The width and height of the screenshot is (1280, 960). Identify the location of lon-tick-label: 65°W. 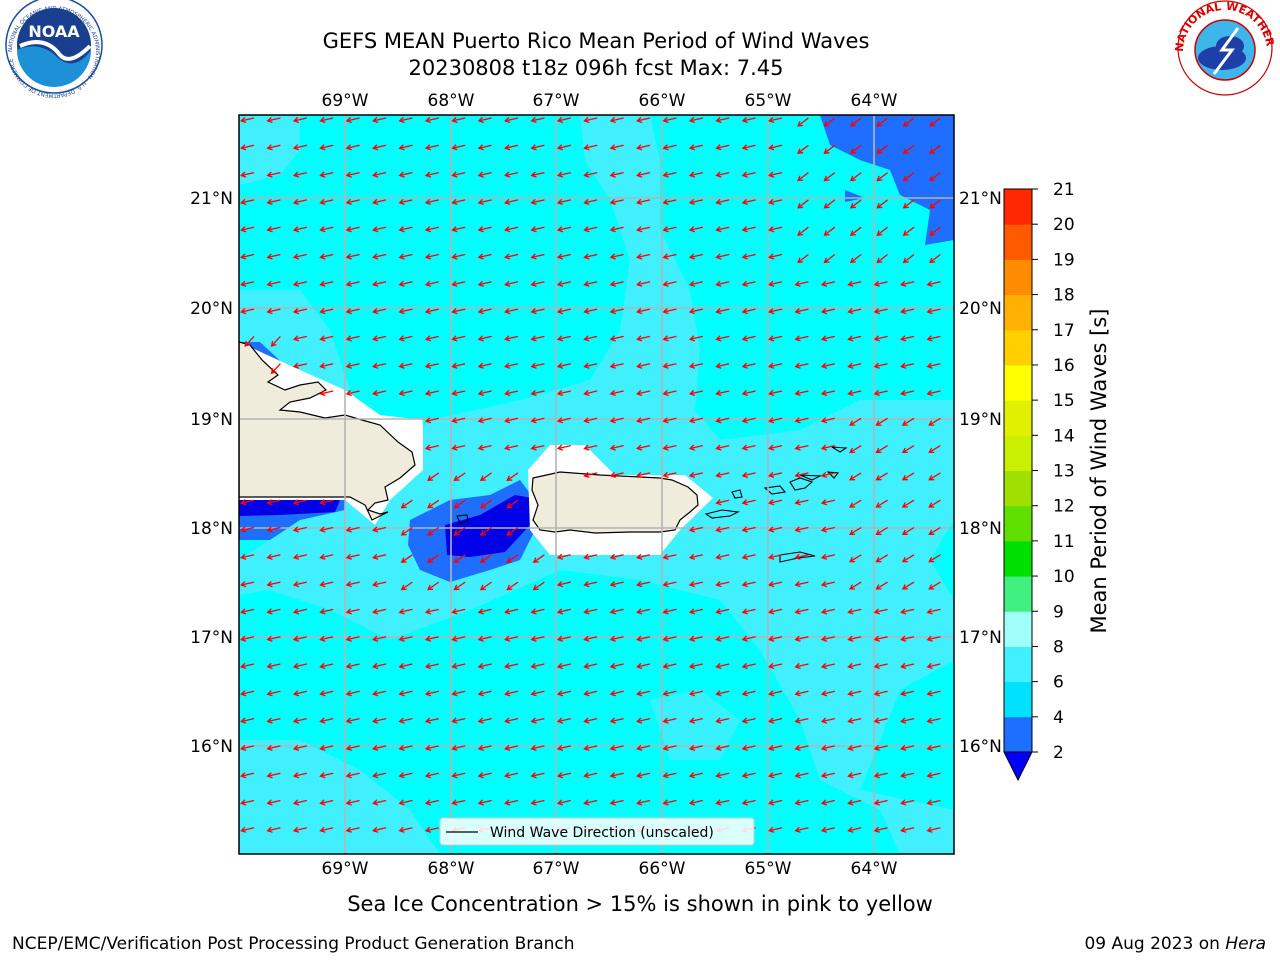
(768, 101).